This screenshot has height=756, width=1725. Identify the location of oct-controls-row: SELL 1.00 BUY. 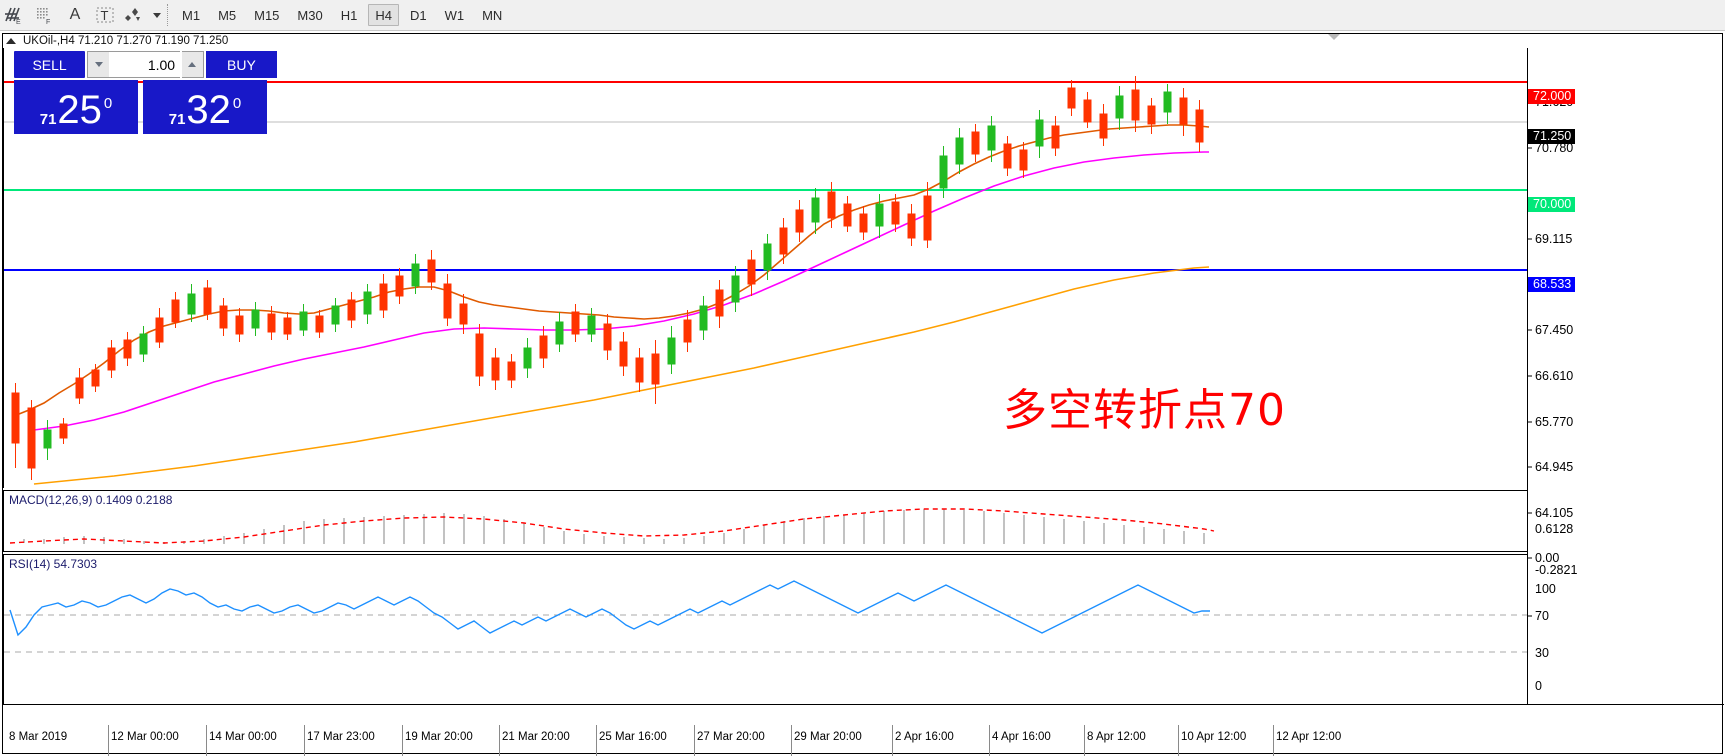
(145, 64).